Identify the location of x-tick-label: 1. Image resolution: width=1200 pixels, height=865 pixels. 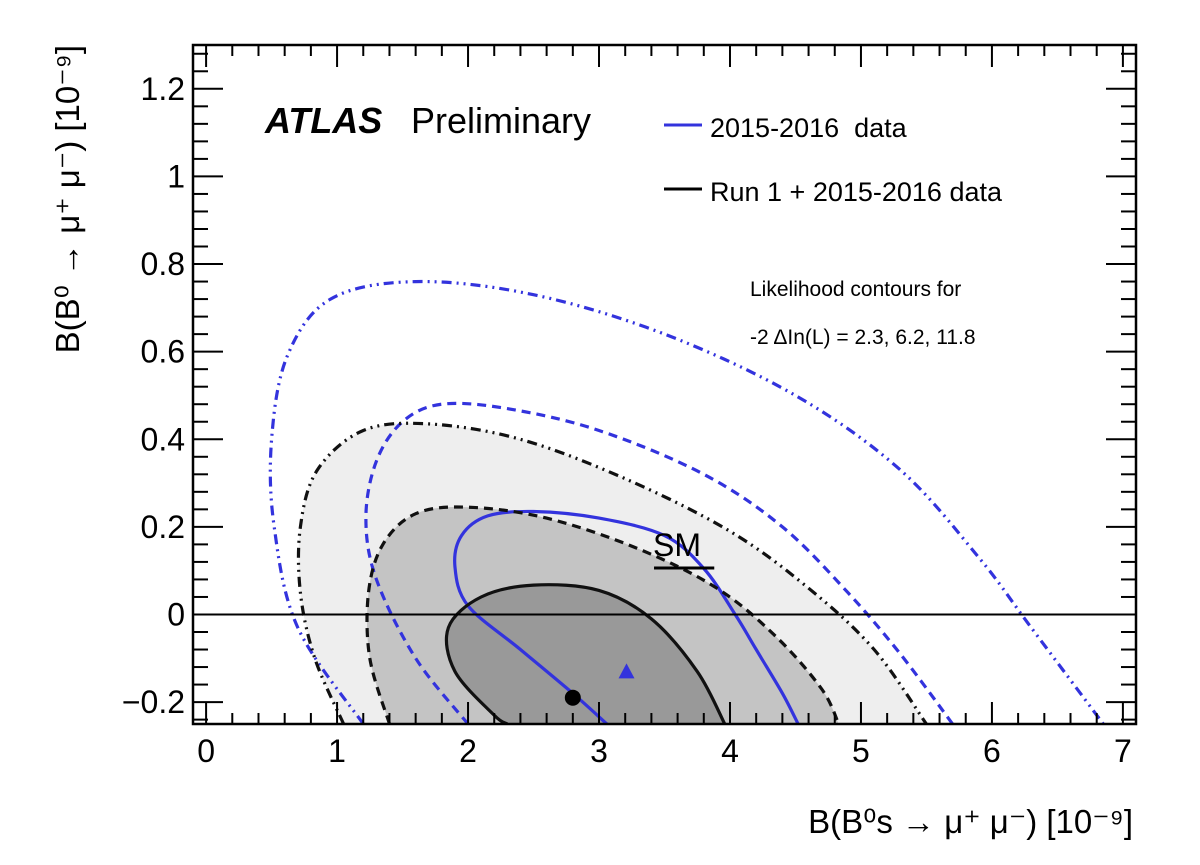
(337, 751).